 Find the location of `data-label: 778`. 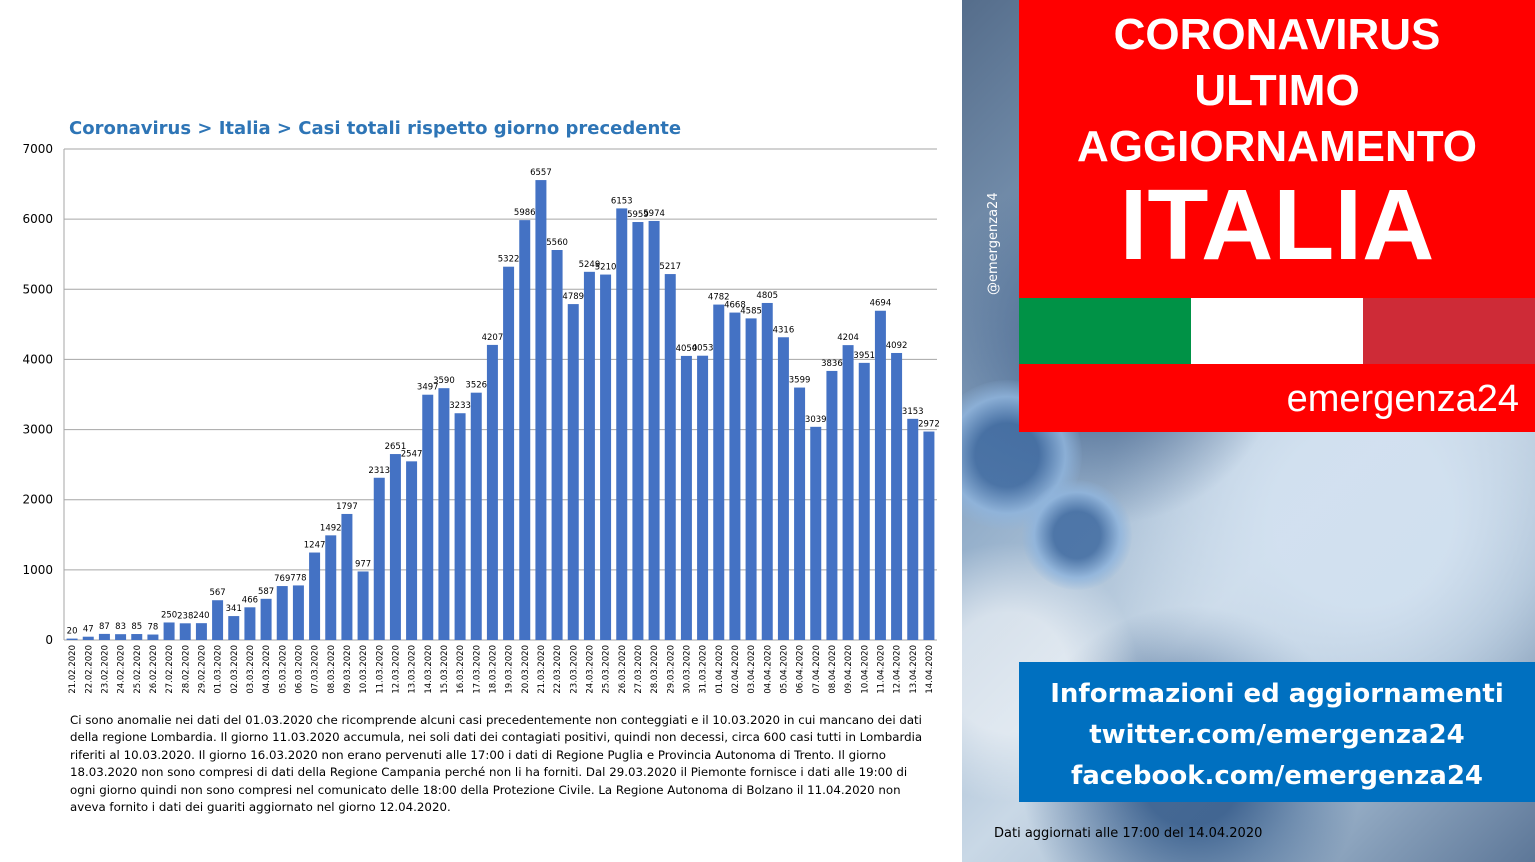

data-label: 778 is located at coordinates (298, 578).